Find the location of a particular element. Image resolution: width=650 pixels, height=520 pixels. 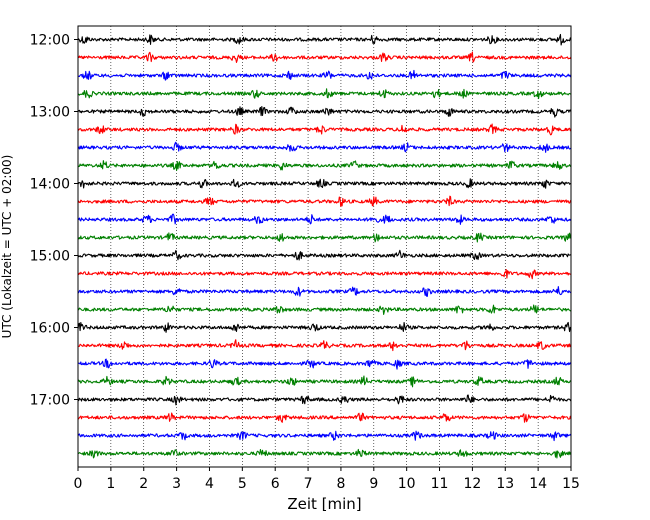

x-tick-label: 1 is located at coordinates (110, 484).